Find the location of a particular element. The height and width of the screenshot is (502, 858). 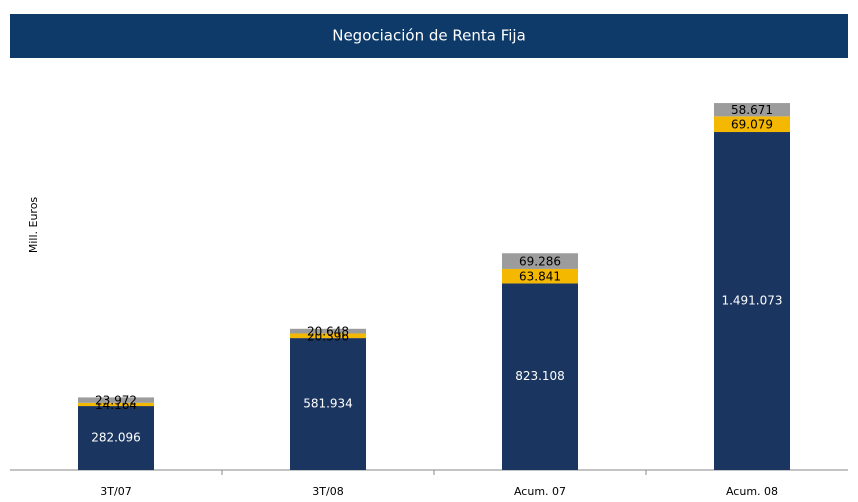

data-label: 63.841 is located at coordinates (540, 277).